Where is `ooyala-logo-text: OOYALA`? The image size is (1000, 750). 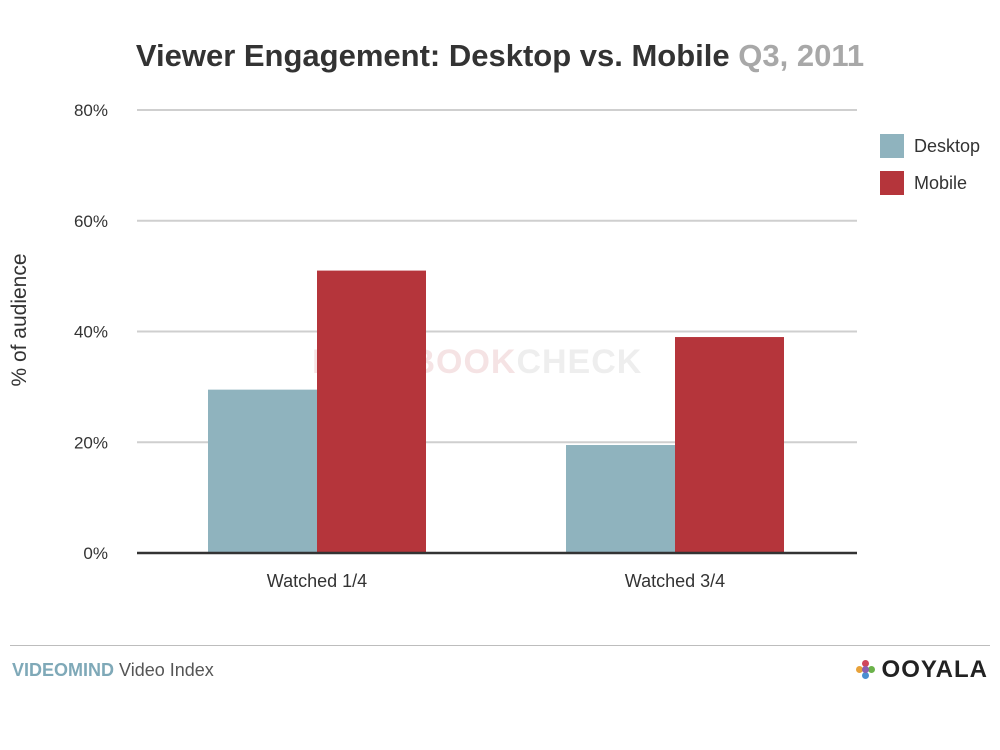 ooyala-logo-text: OOYALA is located at coordinates (934, 669).